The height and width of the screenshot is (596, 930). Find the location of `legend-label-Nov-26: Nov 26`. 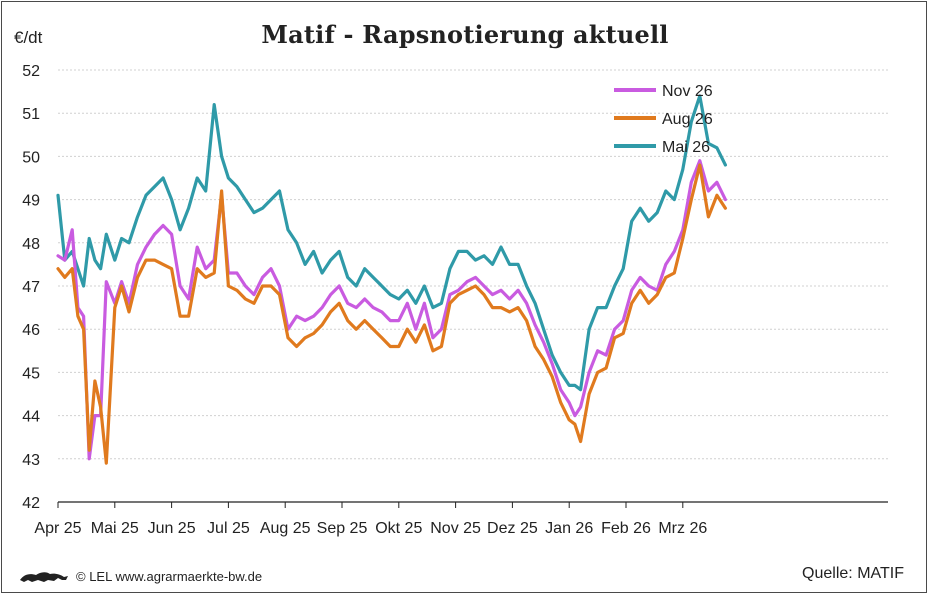

legend-label-Nov-26: Nov 26 is located at coordinates (687, 91).